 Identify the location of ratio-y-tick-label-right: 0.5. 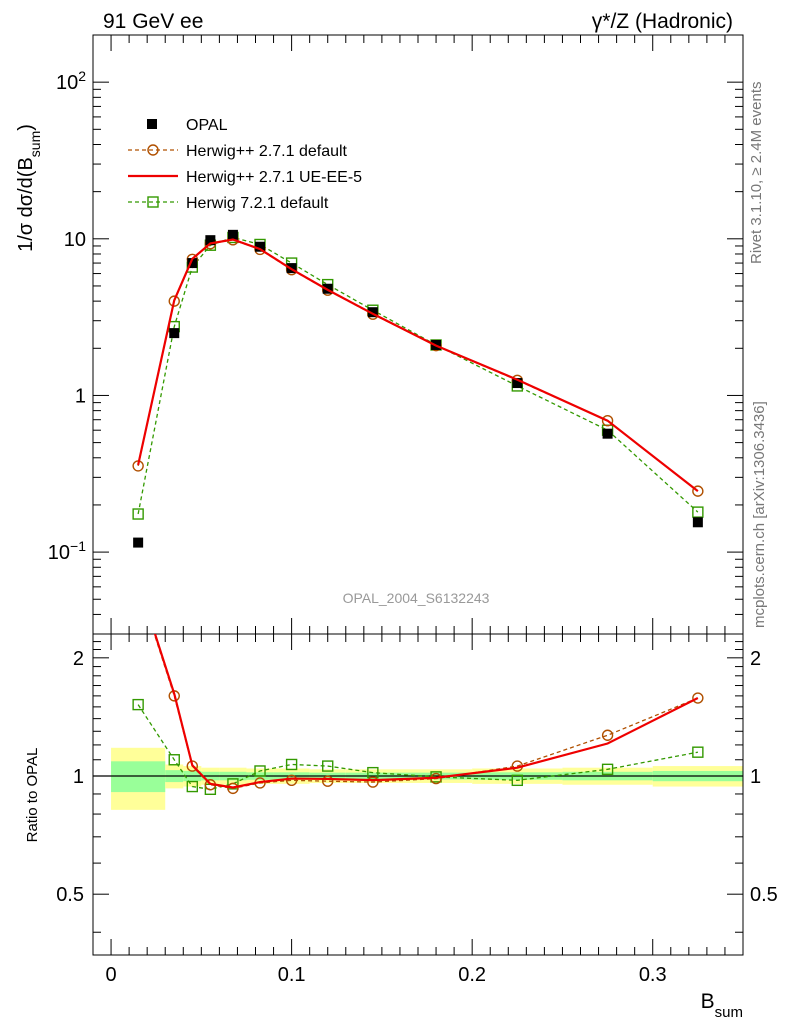
(764, 895).